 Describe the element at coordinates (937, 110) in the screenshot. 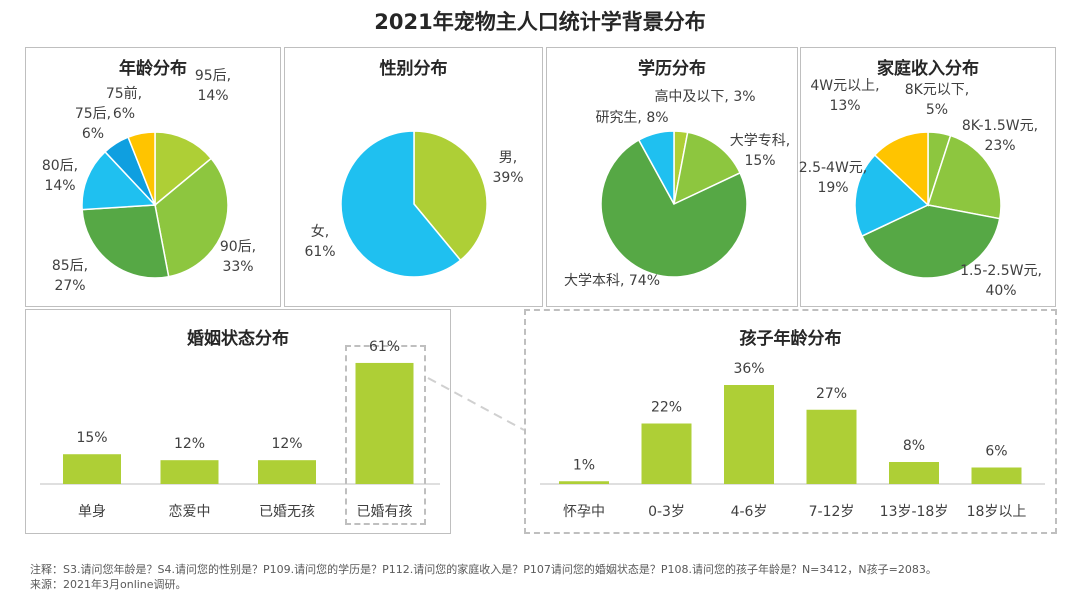

I see `income-slice-value: 5%` at that location.